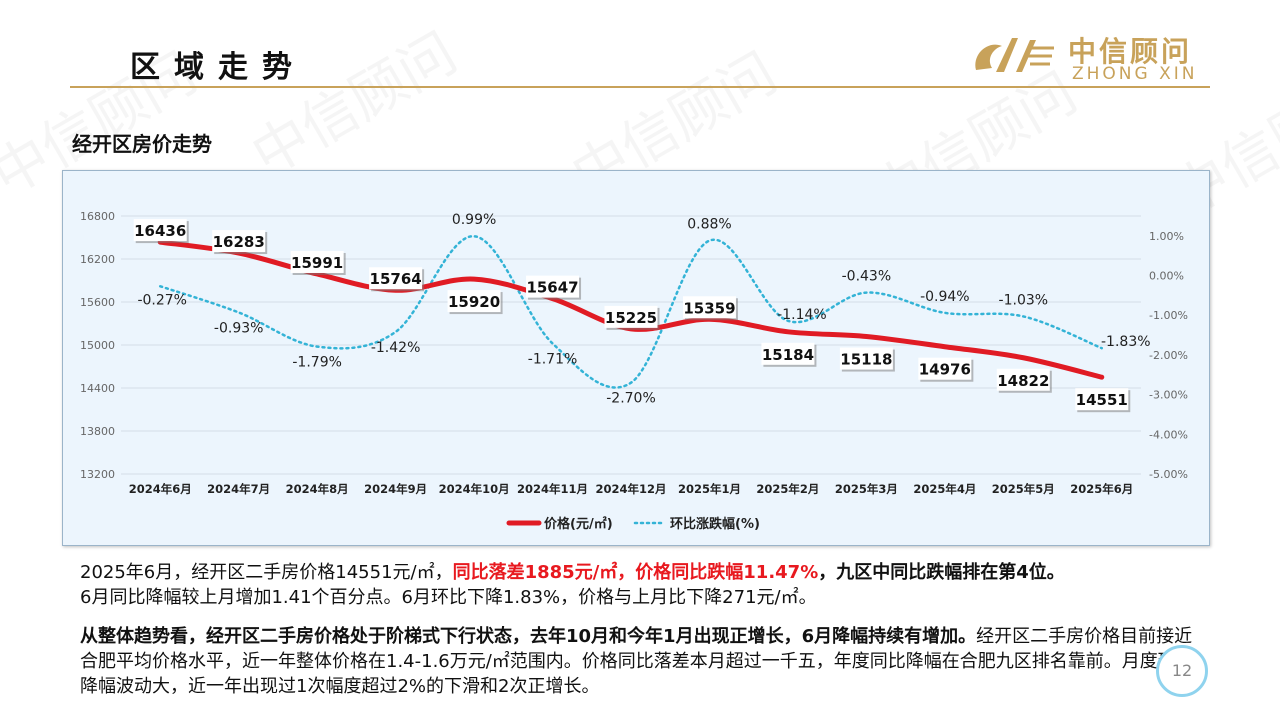 The width and height of the screenshot is (1280, 720). Describe the element at coordinates (1101, 489) in the screenshot. I see `x-tick-label: 2025年6月` at that location.